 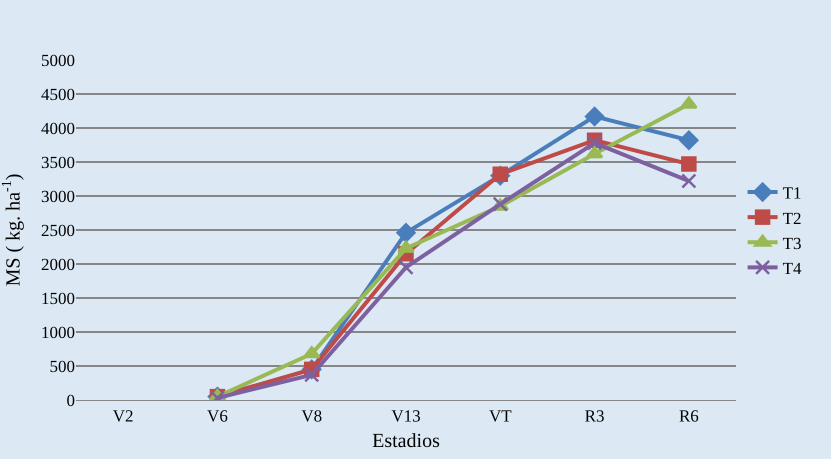 What do you see at coordinates (311, 416) in the screenshot?
I see `x-tick-label: V8` at bounding box center [311, 416].